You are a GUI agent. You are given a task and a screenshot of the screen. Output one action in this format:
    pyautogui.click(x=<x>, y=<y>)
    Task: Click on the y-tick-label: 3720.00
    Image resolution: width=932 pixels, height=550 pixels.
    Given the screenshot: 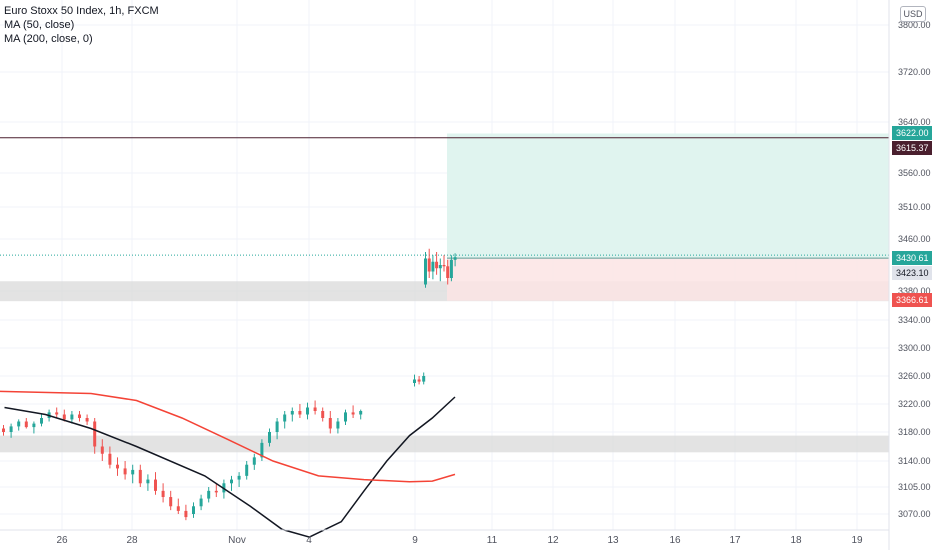 What is the action you would take?
    pyautogui.click(x=914, y=72)
    